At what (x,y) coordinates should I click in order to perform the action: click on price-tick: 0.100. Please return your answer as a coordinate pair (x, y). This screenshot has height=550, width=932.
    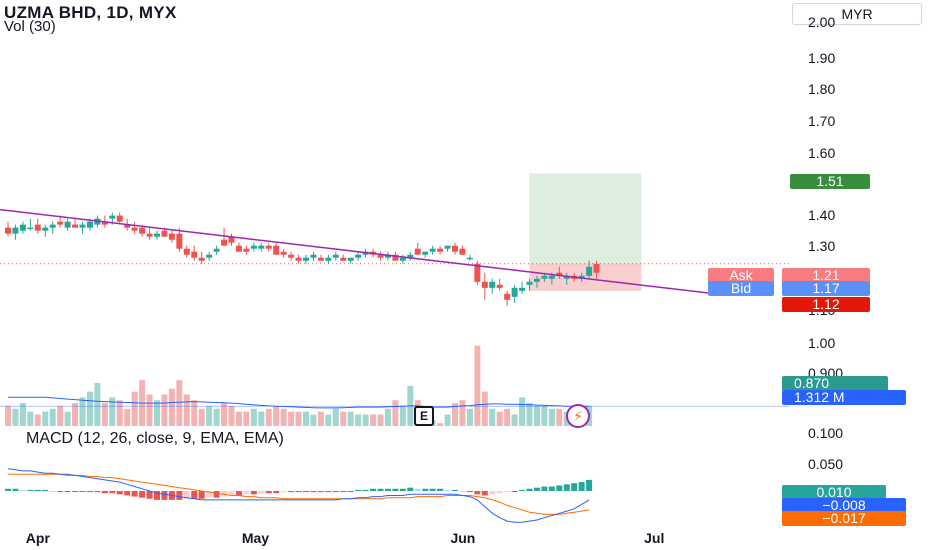
    Looking at the image, I should click on (826, 433).